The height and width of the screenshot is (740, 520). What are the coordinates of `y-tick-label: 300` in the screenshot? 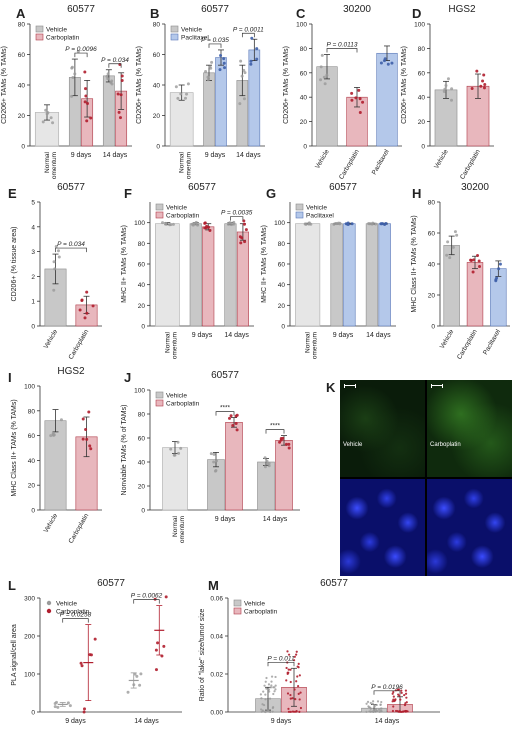 It's located at (29, 599).